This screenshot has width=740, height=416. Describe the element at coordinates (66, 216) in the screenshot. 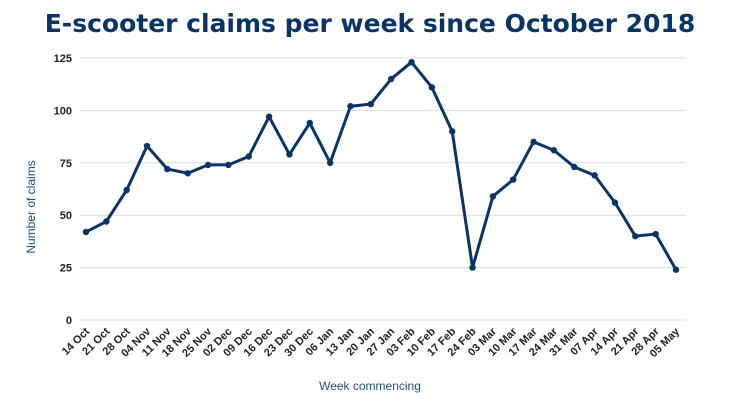

I see `y-tick-label: 50` at that location.